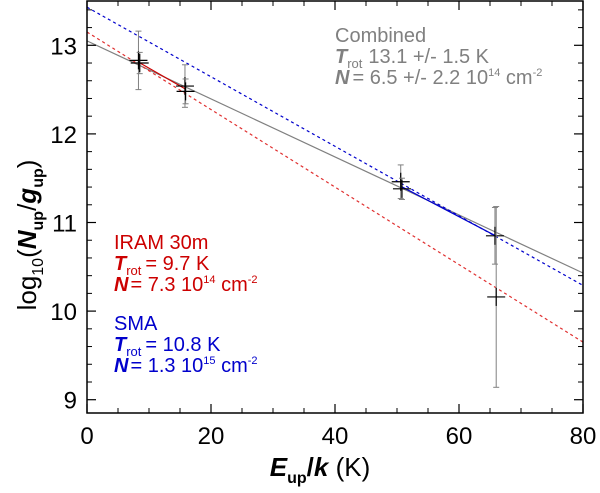 This screenshot has height=493, width=600. What do you see at coordinates (349, 467) in the screenshot?
I see `x-label-unit: (K)` at bounding box center [349, 467].